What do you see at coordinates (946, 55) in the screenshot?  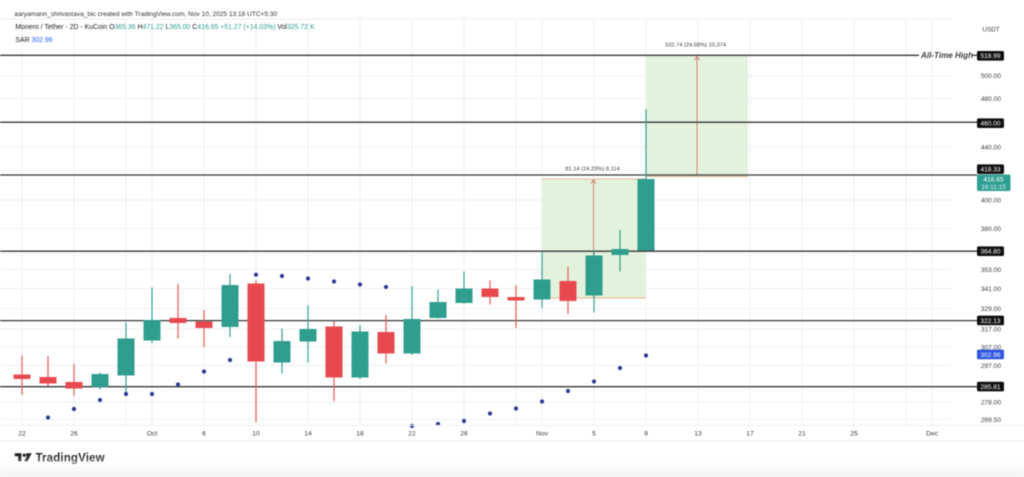 I see `svg-text: All-Time High` at bounding box center [946, 55].